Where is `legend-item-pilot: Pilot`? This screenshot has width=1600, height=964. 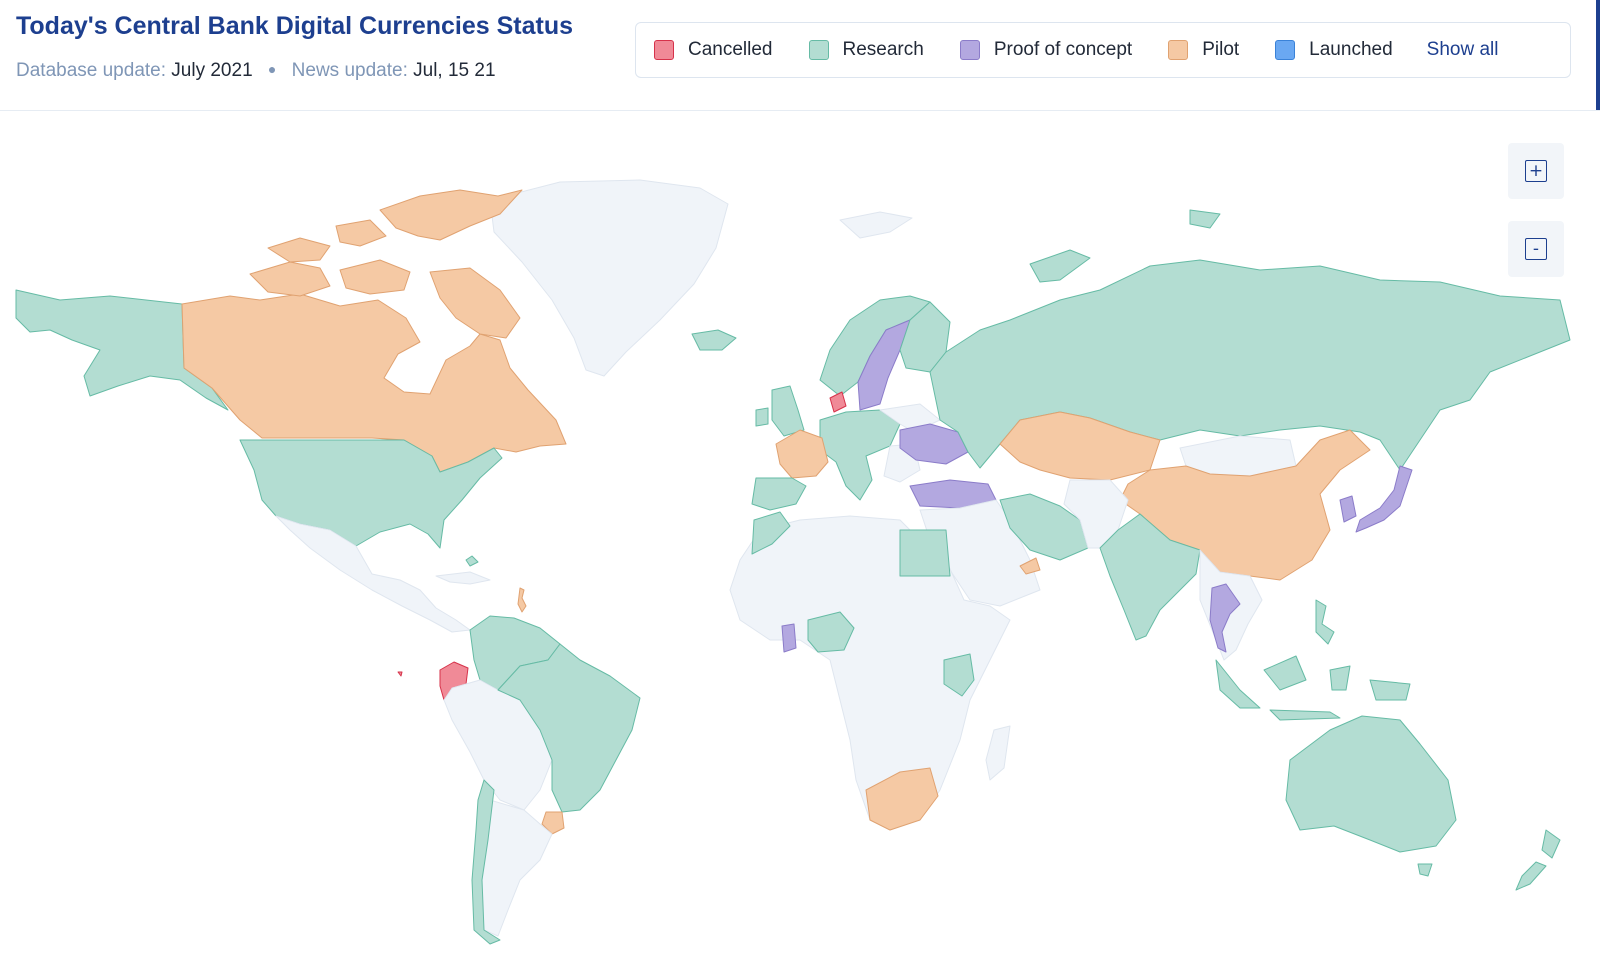
legend-item-pilot: Pilot is located at coordinates (1203, 50).